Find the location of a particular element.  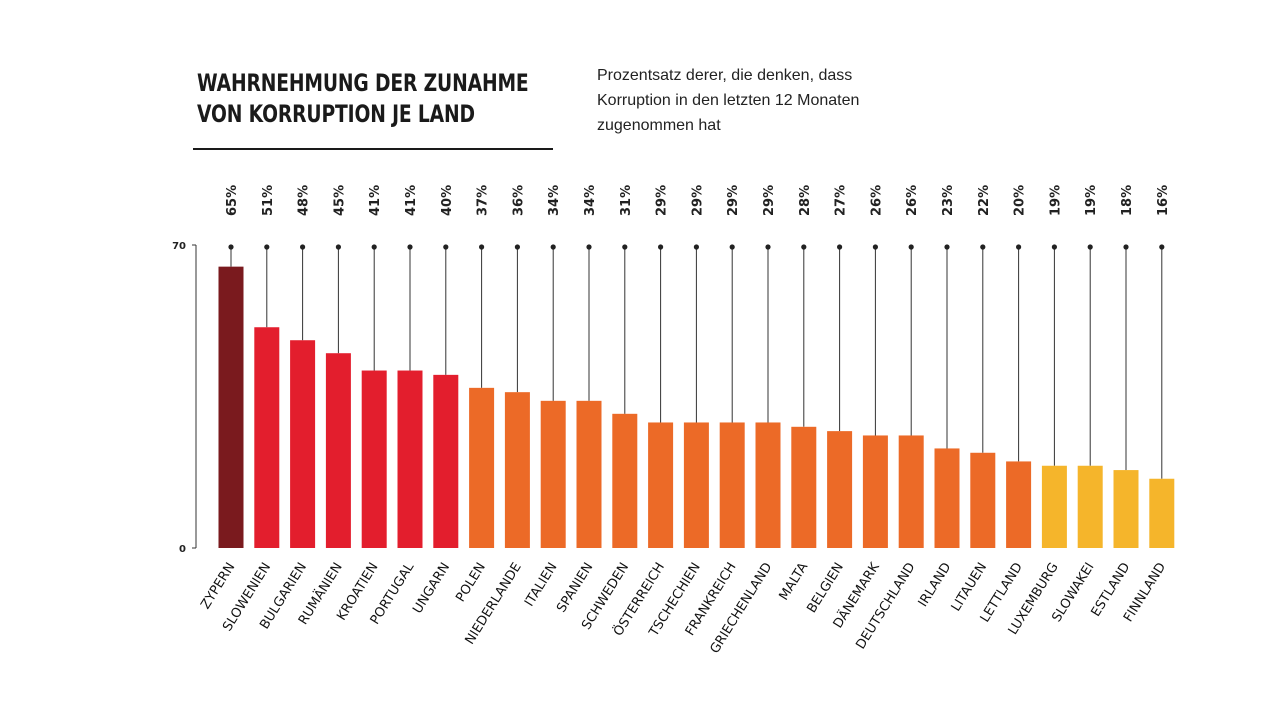

data-label: 40% is located at coordinates (447, 200).